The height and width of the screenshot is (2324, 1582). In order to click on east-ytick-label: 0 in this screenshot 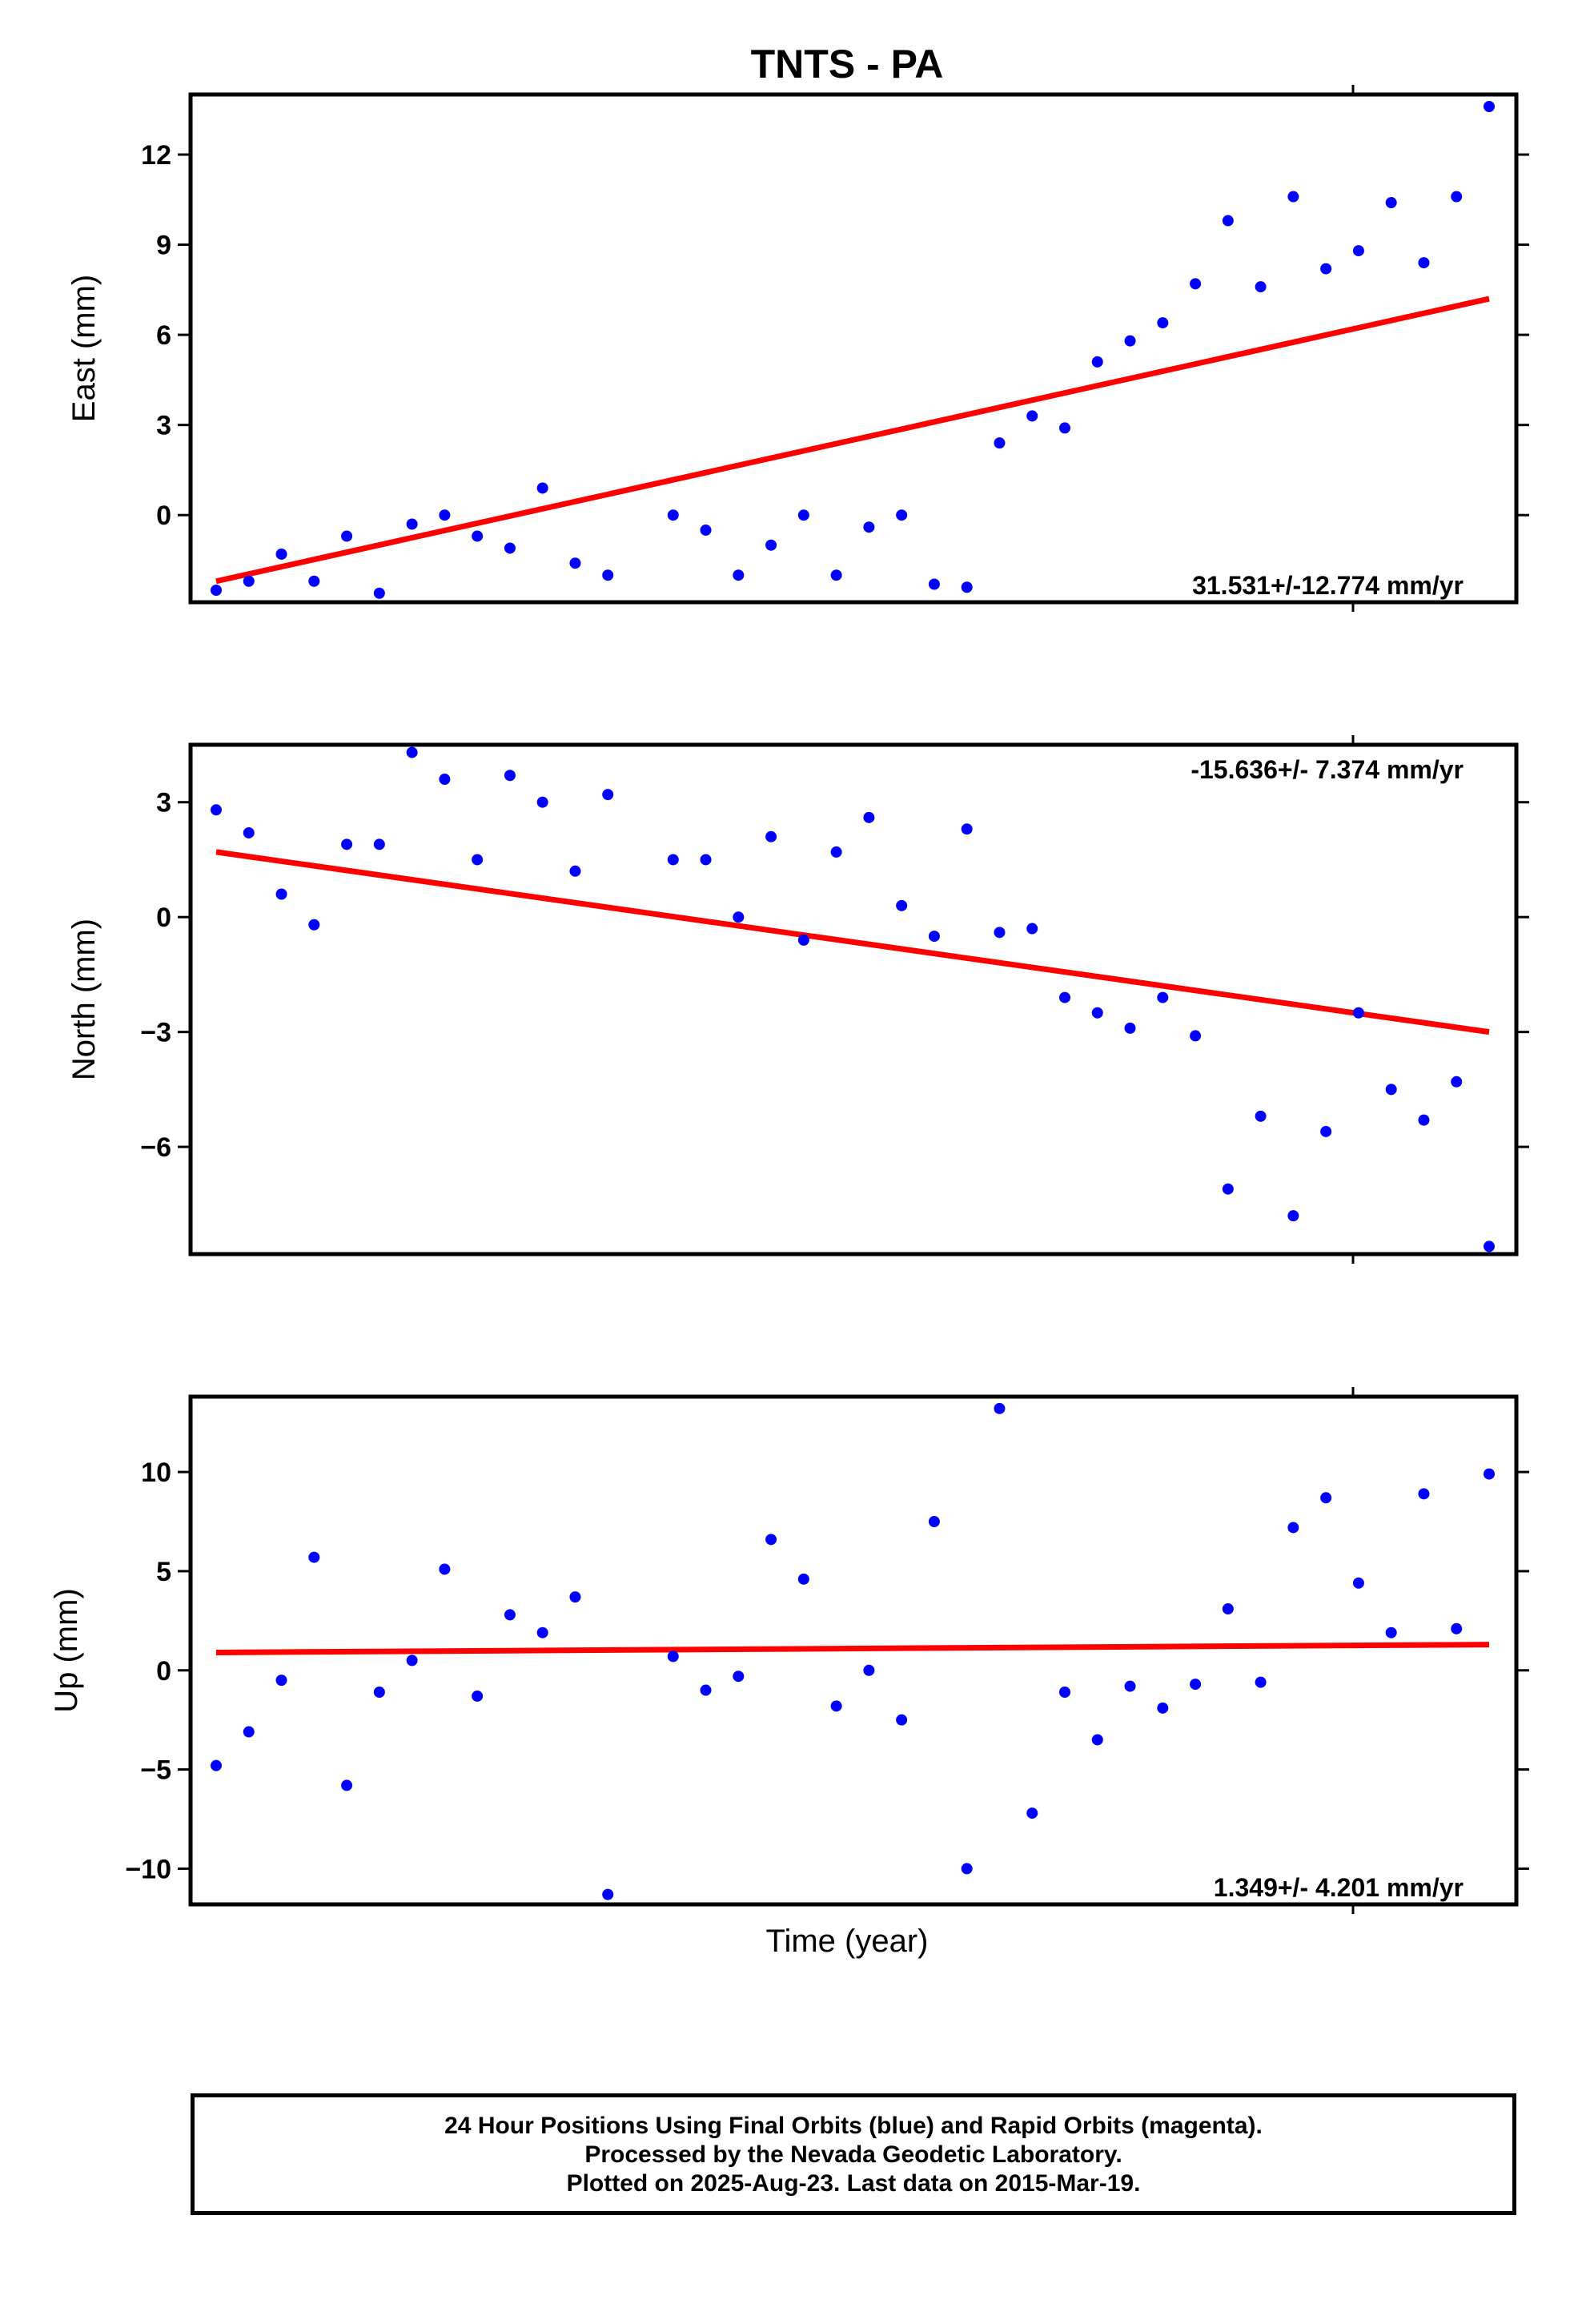, I will do `click(164, 516)`.